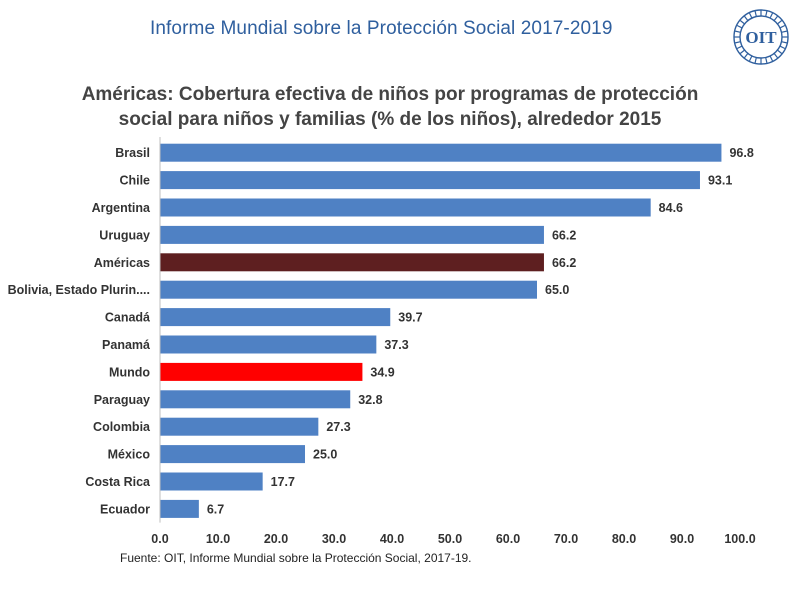  I want to click on data-label: 93.1, so click(720, 181).